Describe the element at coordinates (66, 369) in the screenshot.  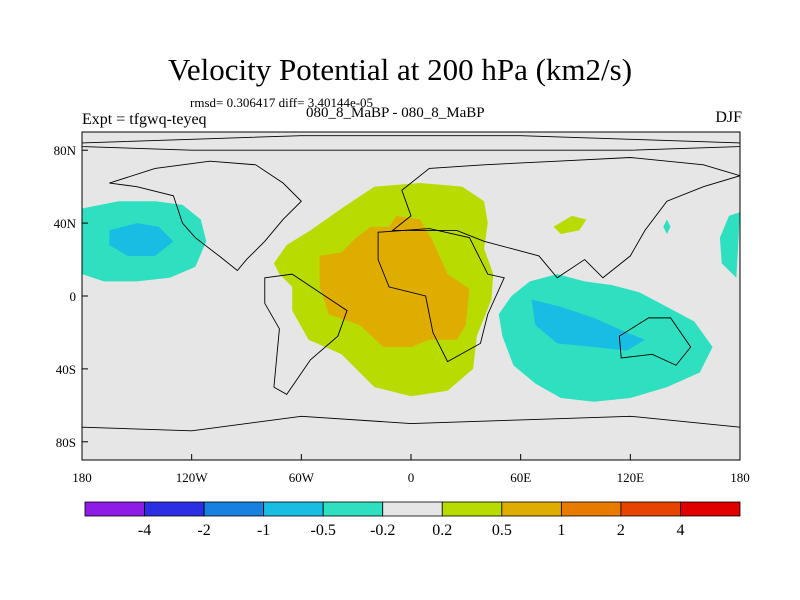
I see `y-tick-label-3: 40S` at that location.